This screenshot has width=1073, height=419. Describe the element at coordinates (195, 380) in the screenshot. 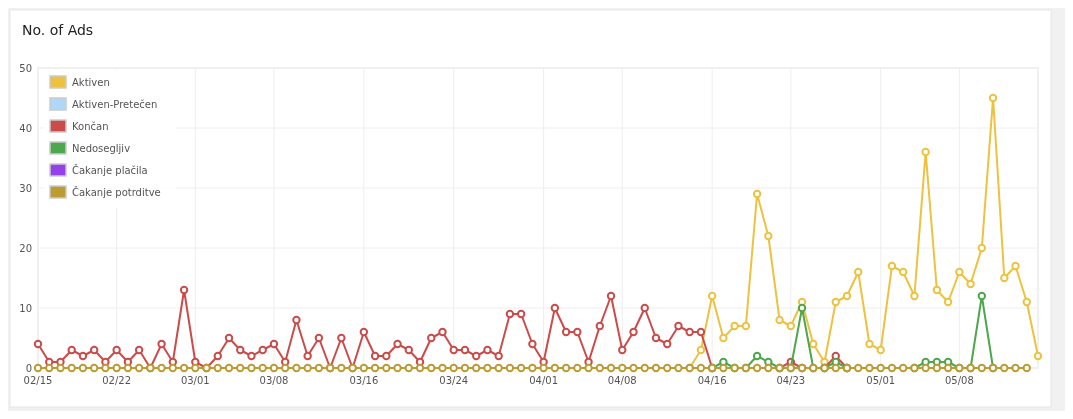

I see `x-tick-label: 03/01` at that location.